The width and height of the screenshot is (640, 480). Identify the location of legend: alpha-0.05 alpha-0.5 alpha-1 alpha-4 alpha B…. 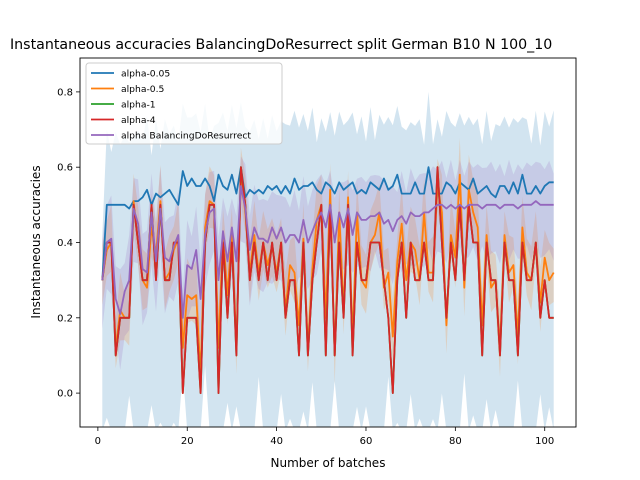
(184, 103).